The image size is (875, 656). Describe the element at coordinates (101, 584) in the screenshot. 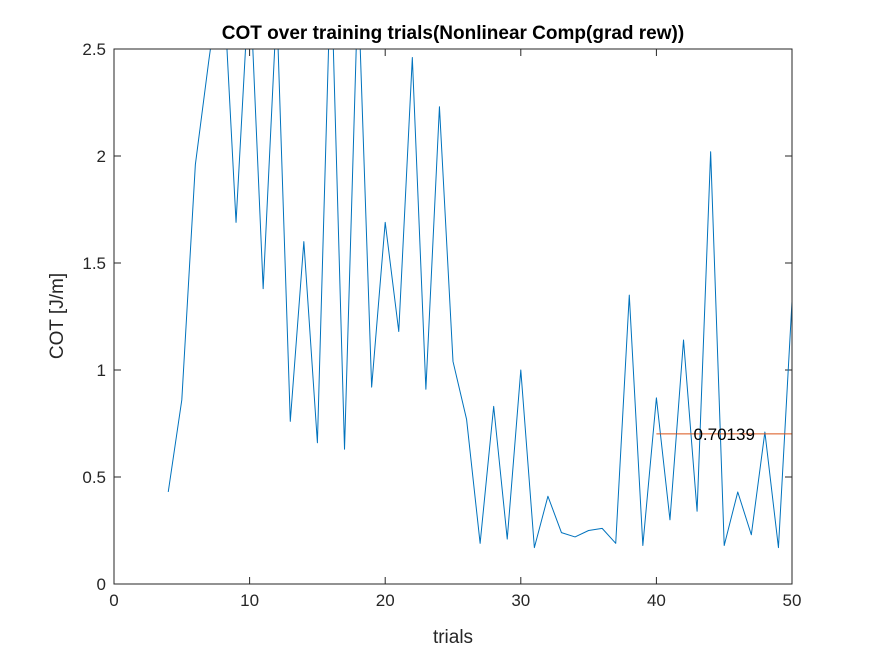

I see `y-tick-label: 0` at that location.